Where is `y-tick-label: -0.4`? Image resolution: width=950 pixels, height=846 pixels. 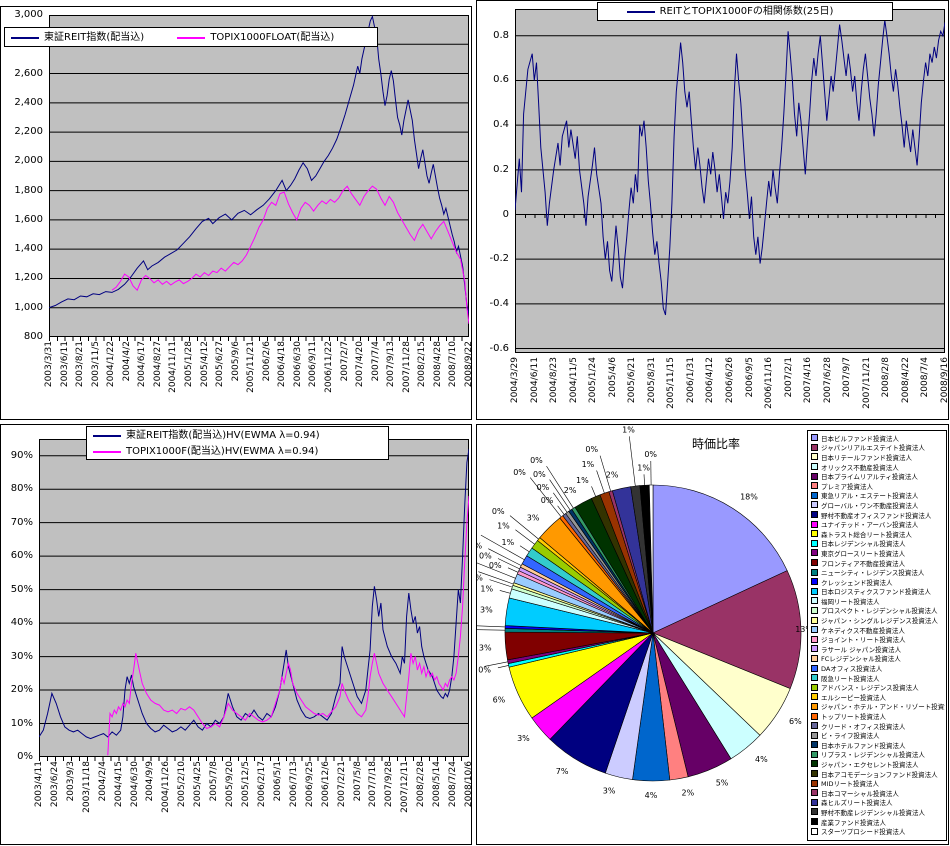
y-tick-label: -0.4 is located at coordinates (499, 303).